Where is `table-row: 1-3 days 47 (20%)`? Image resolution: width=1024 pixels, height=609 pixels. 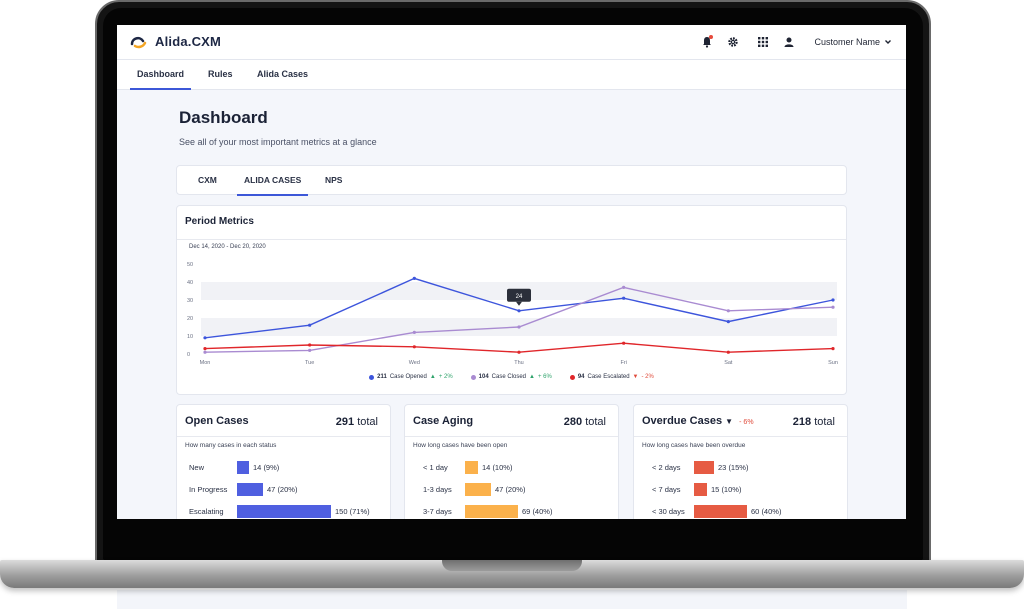 table-row: 1-3 days 47 (20%) is located at coordinates (511, 490).